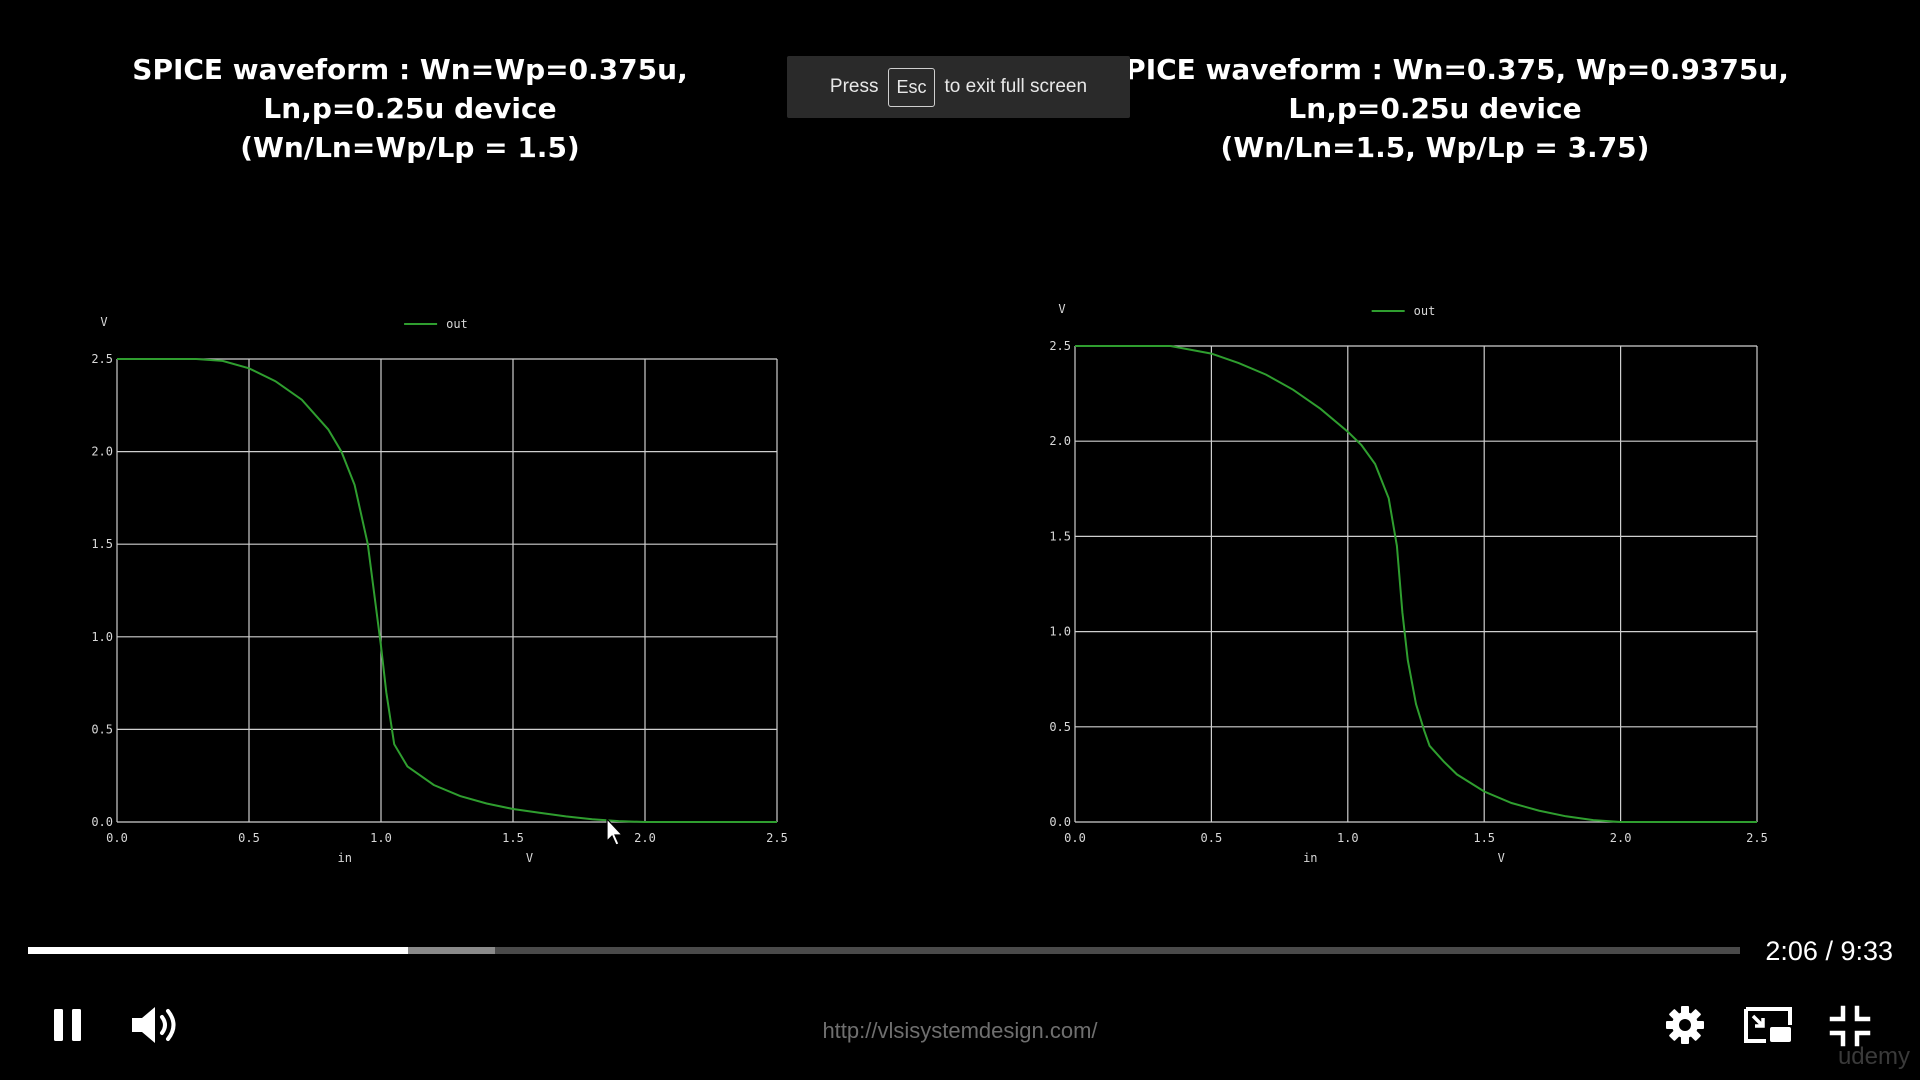  Describe the element at coordinates (1447, 69) in the screenshot. I see `title-right-line-1: SPICE waveform : Wn=0.375, Wp=0.9375u,` at that location.